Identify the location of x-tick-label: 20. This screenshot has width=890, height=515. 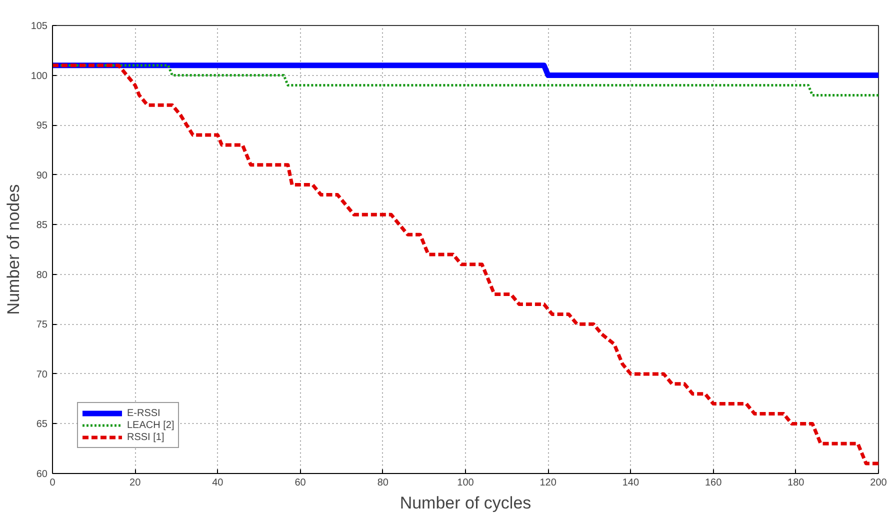
(136, 483).